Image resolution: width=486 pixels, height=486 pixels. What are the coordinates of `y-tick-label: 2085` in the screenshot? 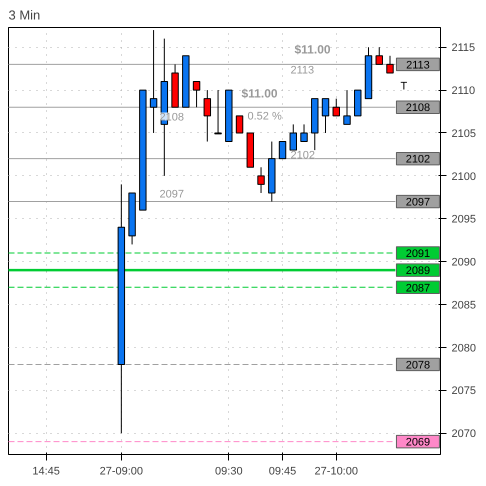 It's located at (464, 305).